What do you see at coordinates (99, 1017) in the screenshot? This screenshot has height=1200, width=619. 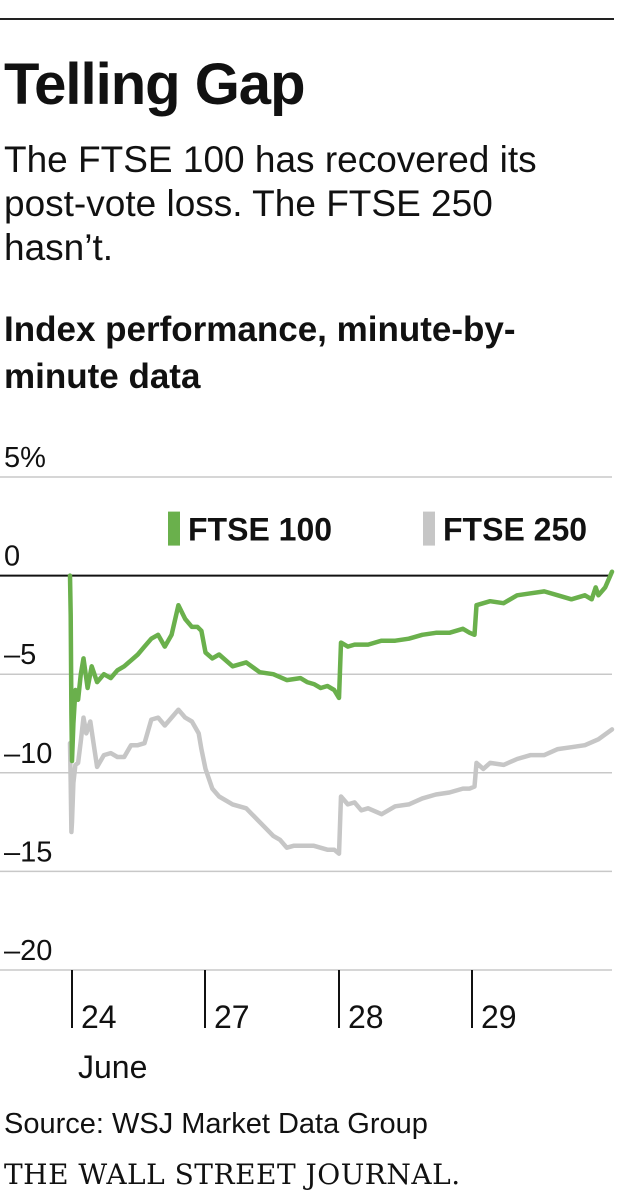 I see `x-tick-label: 24` at bounding box center [99, 1017].